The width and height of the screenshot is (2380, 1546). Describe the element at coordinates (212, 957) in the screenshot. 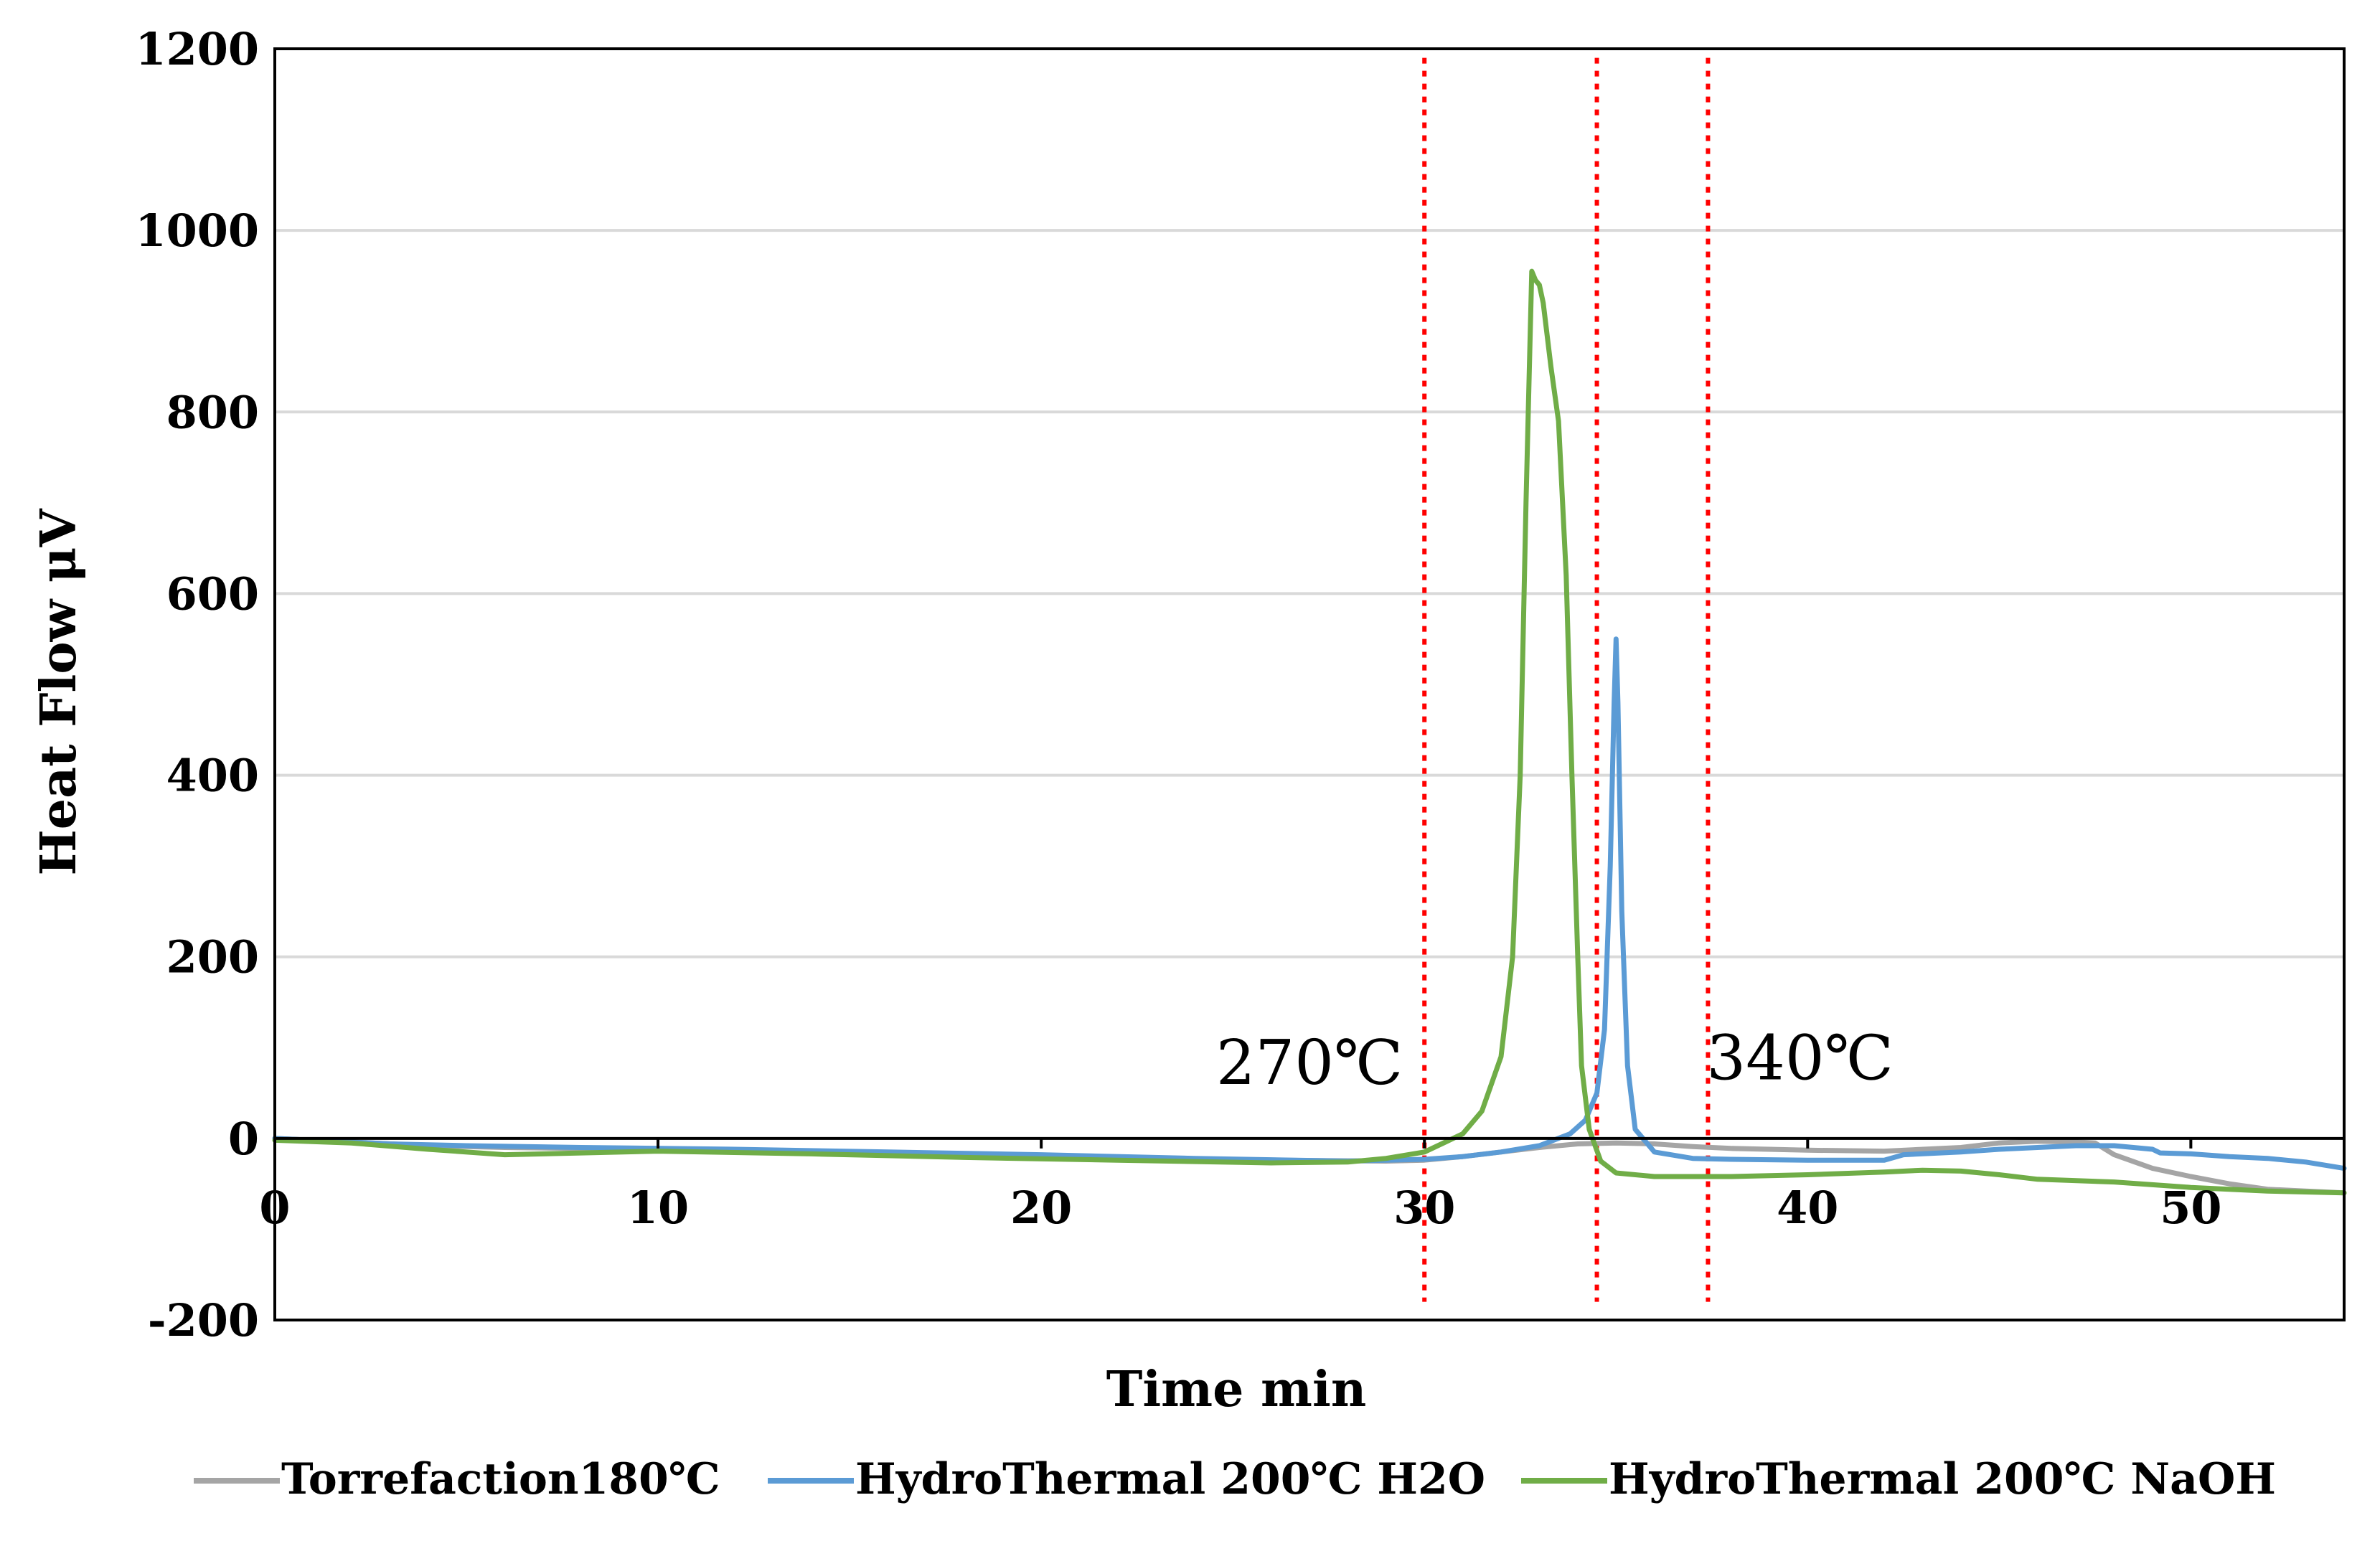

I see `y-tick-label-2: 200` at that location.